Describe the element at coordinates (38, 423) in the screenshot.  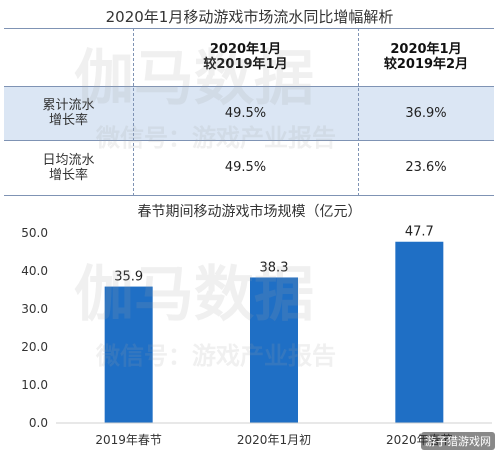
I see `y-tick-label: 0.0` at that location.